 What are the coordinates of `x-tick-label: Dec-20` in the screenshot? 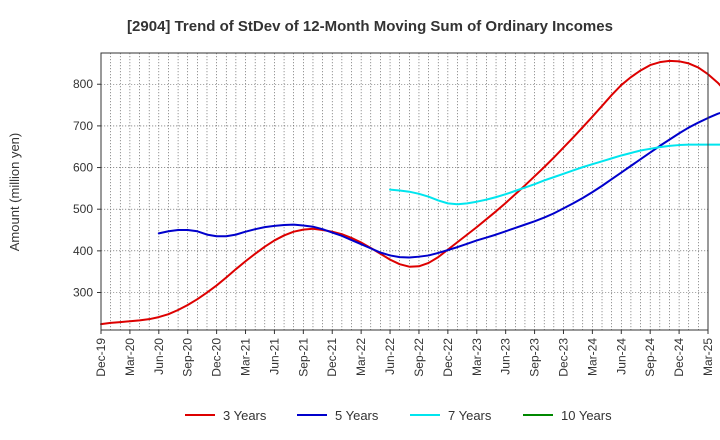 It's located at (217, 357).